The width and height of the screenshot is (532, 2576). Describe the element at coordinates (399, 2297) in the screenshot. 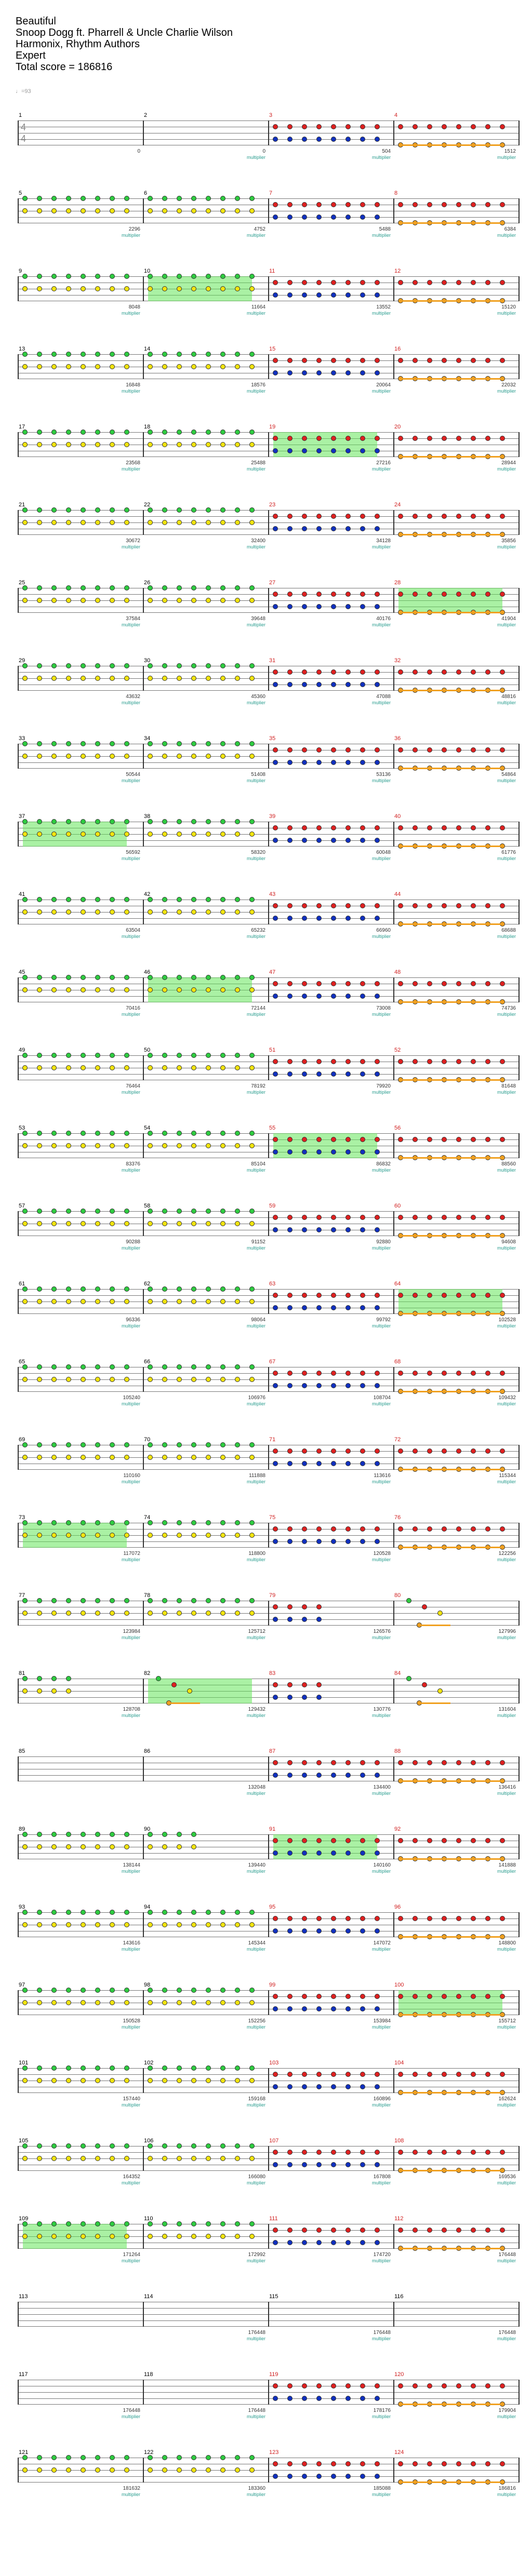

I see `measure-number: 116` at that location.